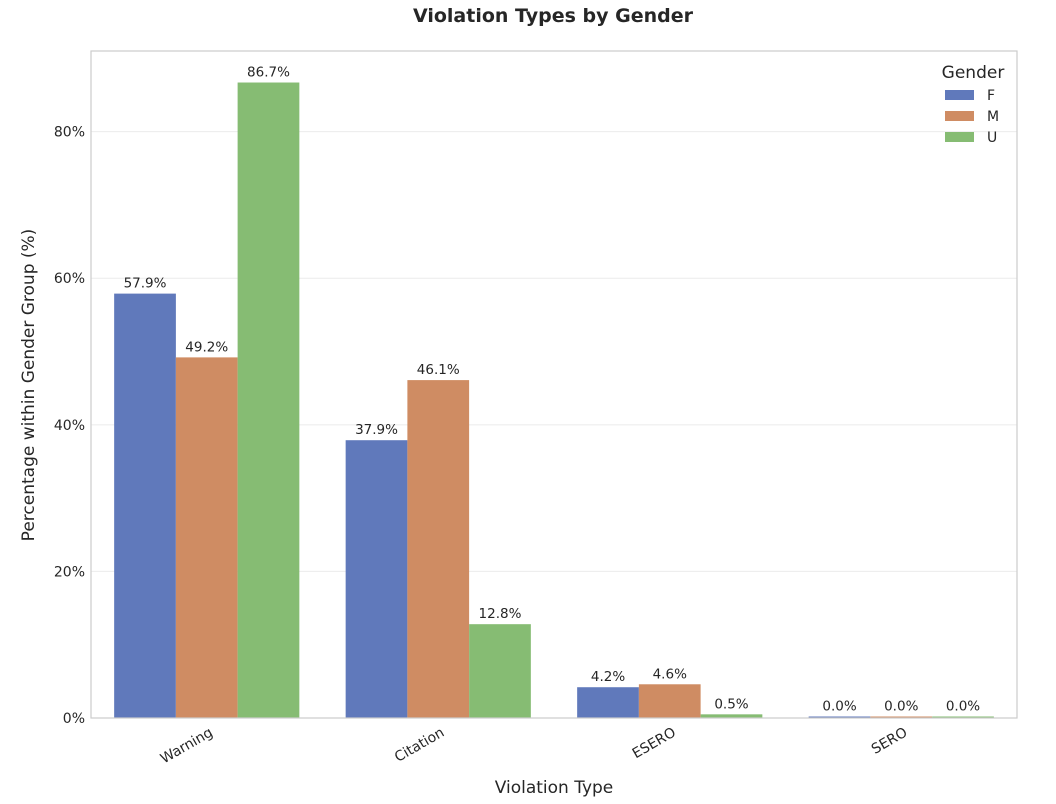 The height and width of the screenshot is (804, 1056). What do you see at coordinates (608, 677) in the screenshot?
I see `data-label: 4.2%` at bounding box center [608, 677].